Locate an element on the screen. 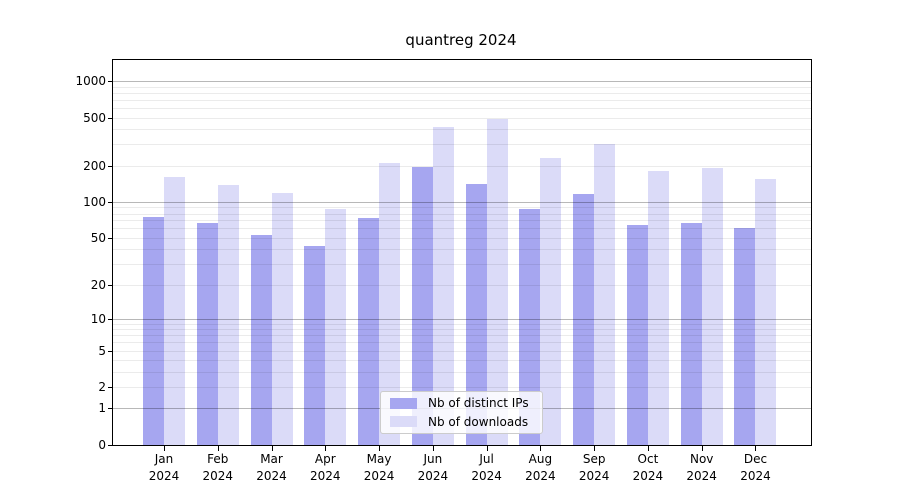  bar-nb-of-distinct-ips-sep is located at coordinates (584, 319).